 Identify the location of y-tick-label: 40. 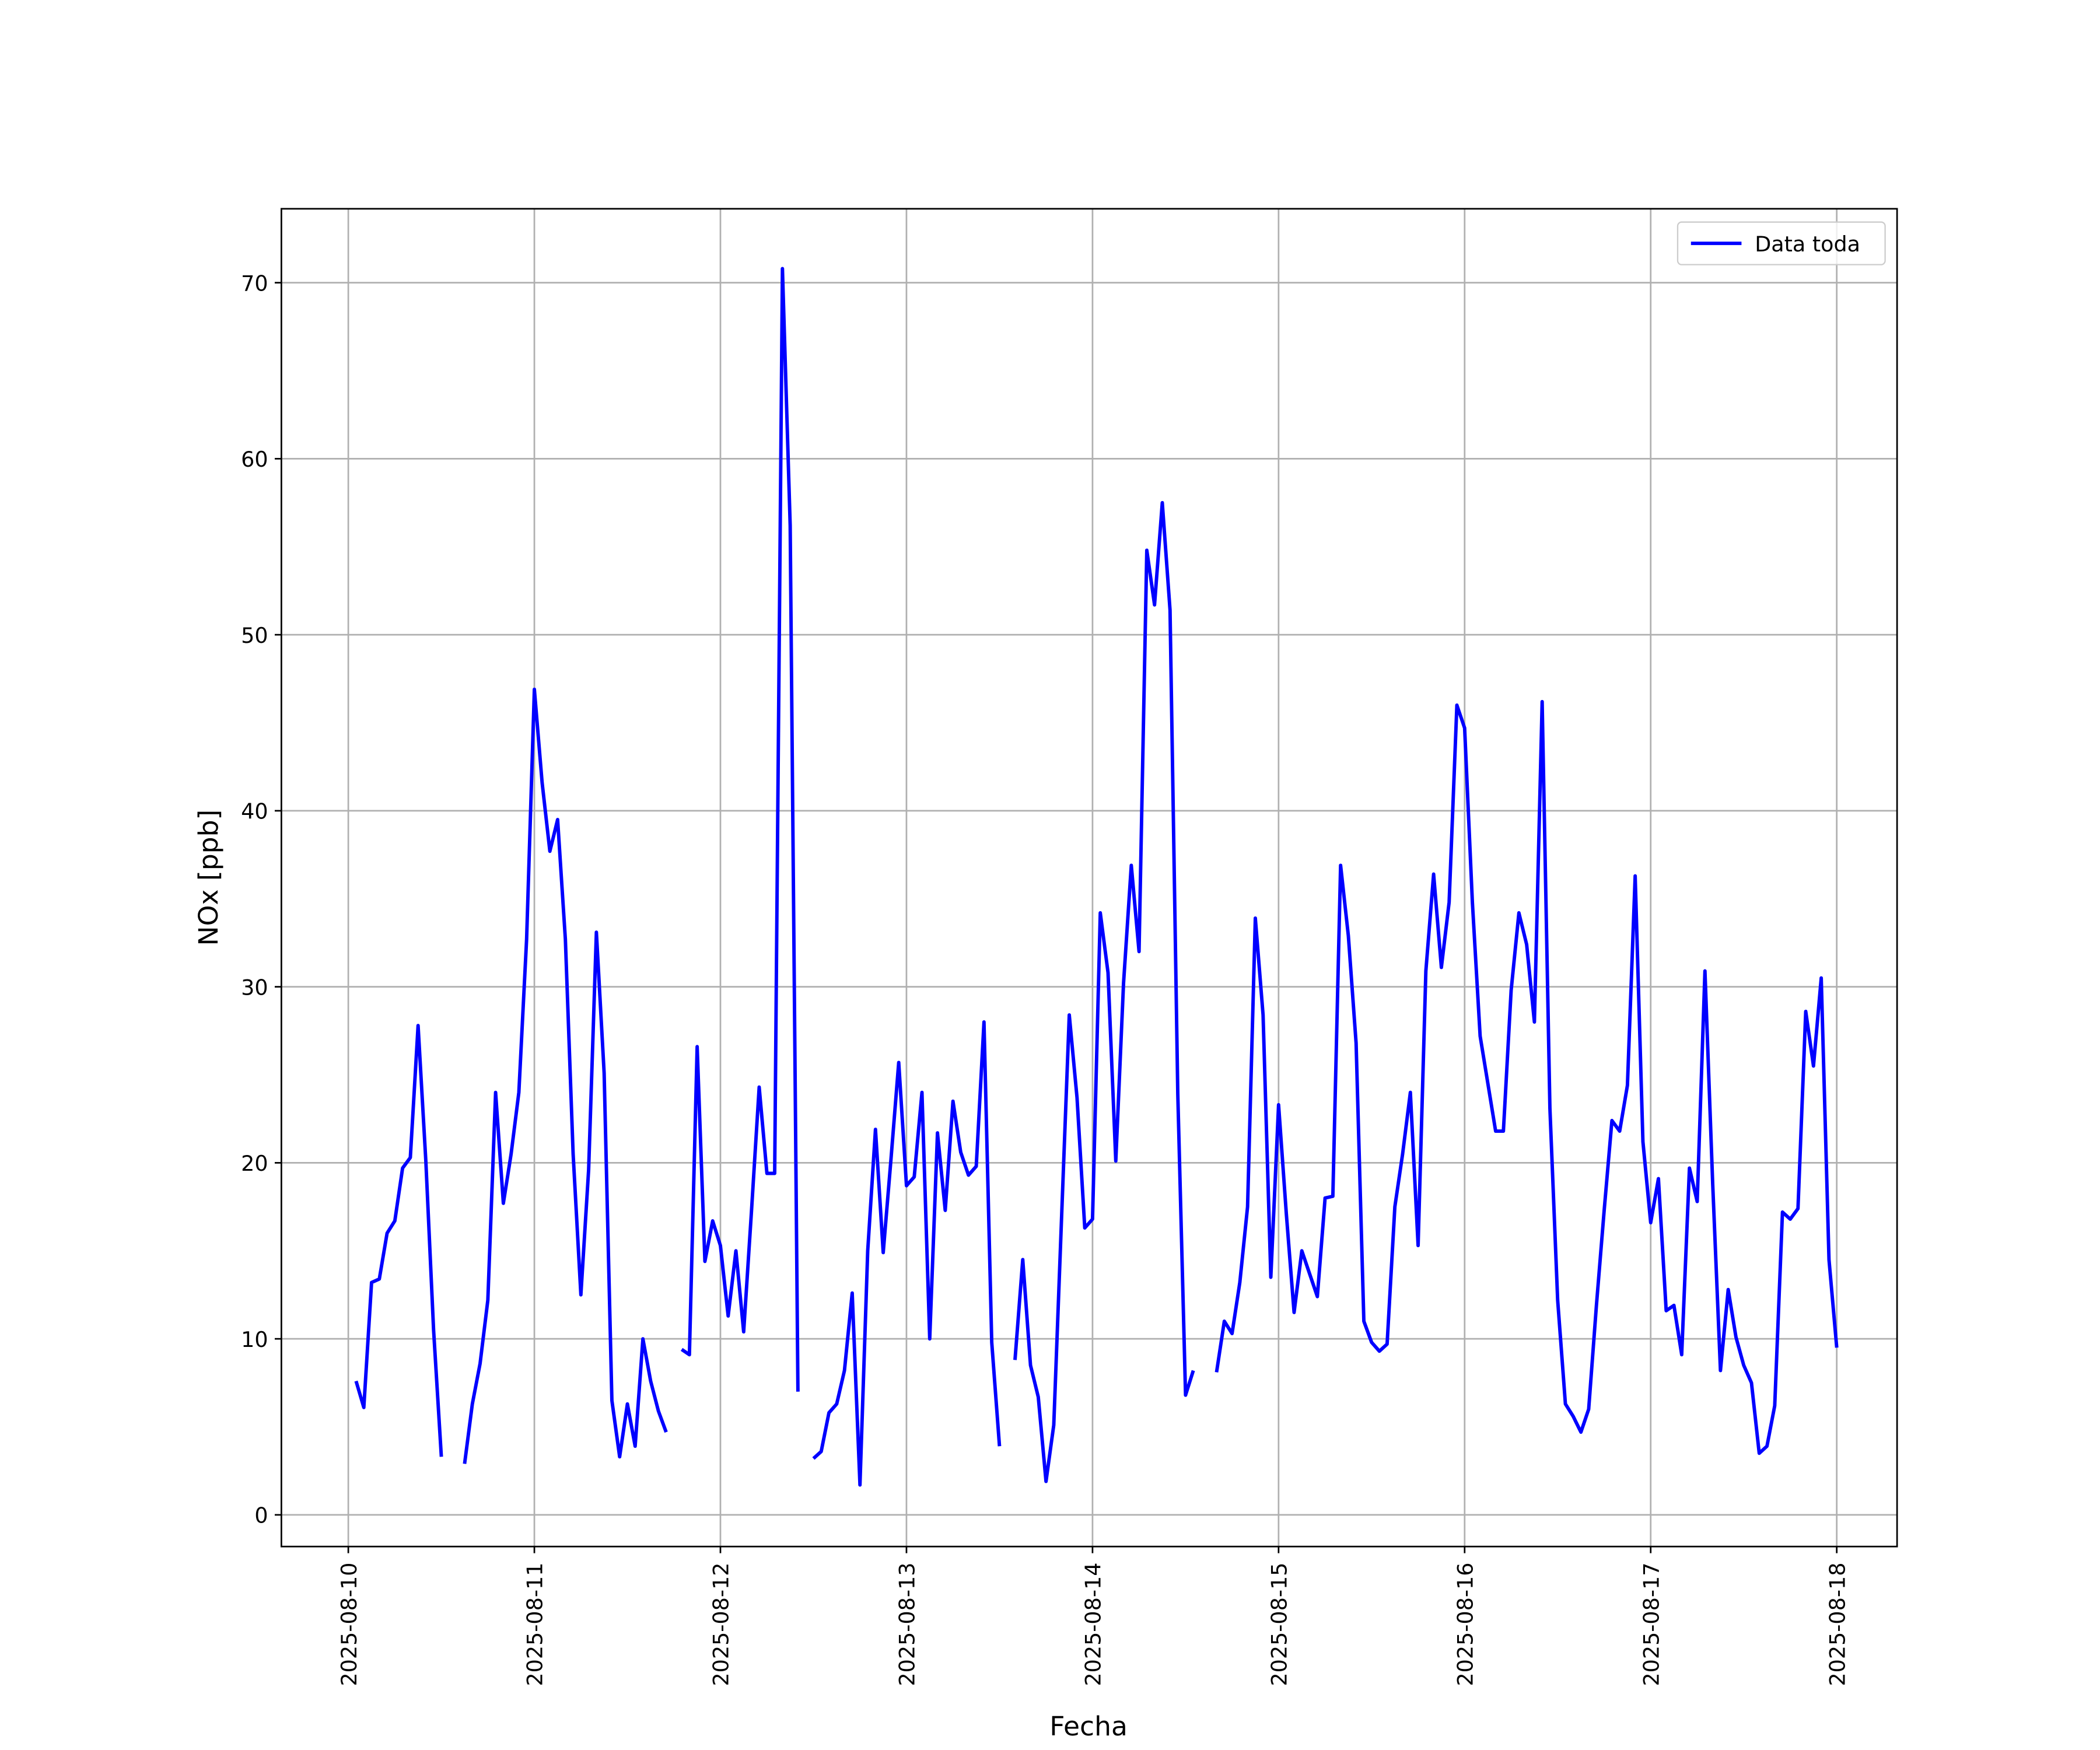
(254, 811).